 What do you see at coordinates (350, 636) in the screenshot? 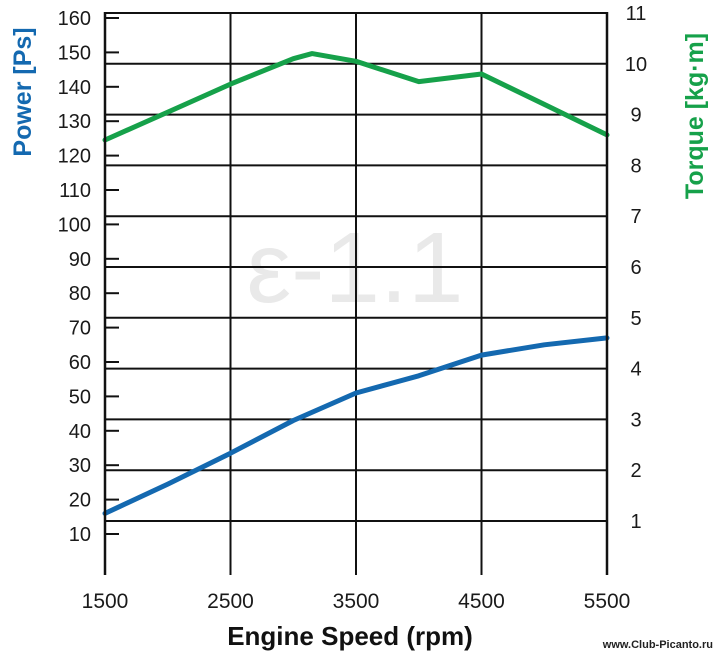
I see `x-axis-label: Engine Speed (rpm)` at bounding box center [350, 636].